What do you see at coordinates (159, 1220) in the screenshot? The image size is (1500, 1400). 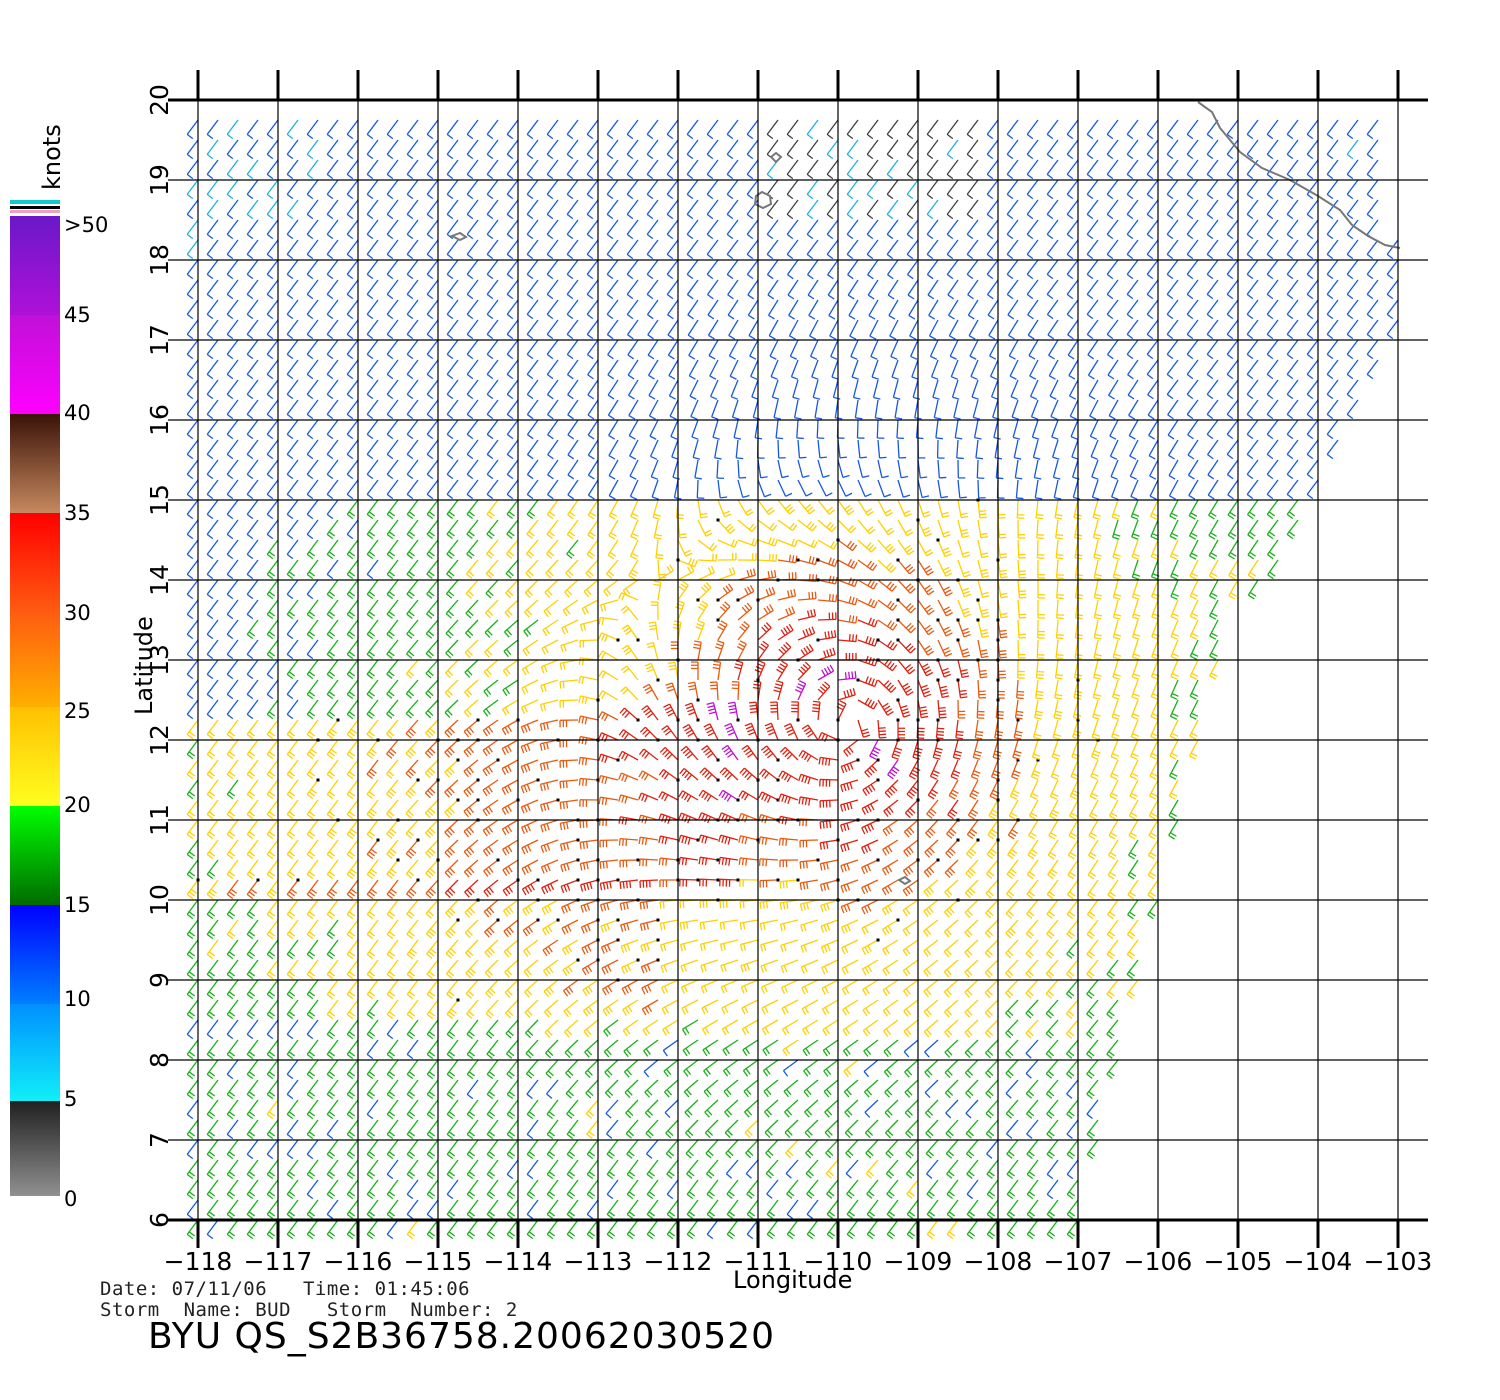 I see `y-tick-label: 6` at bounding box center [159, 1220].